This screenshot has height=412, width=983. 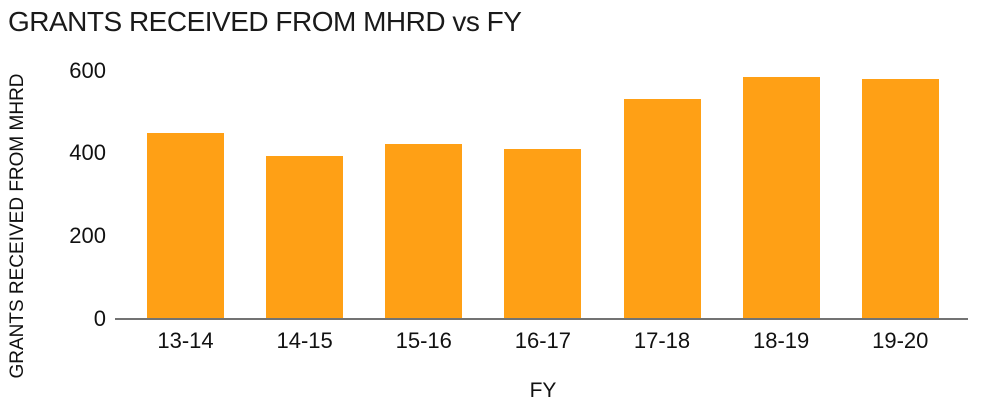 I want to click on y-tick-label: 400, so click(x=87, y=153).